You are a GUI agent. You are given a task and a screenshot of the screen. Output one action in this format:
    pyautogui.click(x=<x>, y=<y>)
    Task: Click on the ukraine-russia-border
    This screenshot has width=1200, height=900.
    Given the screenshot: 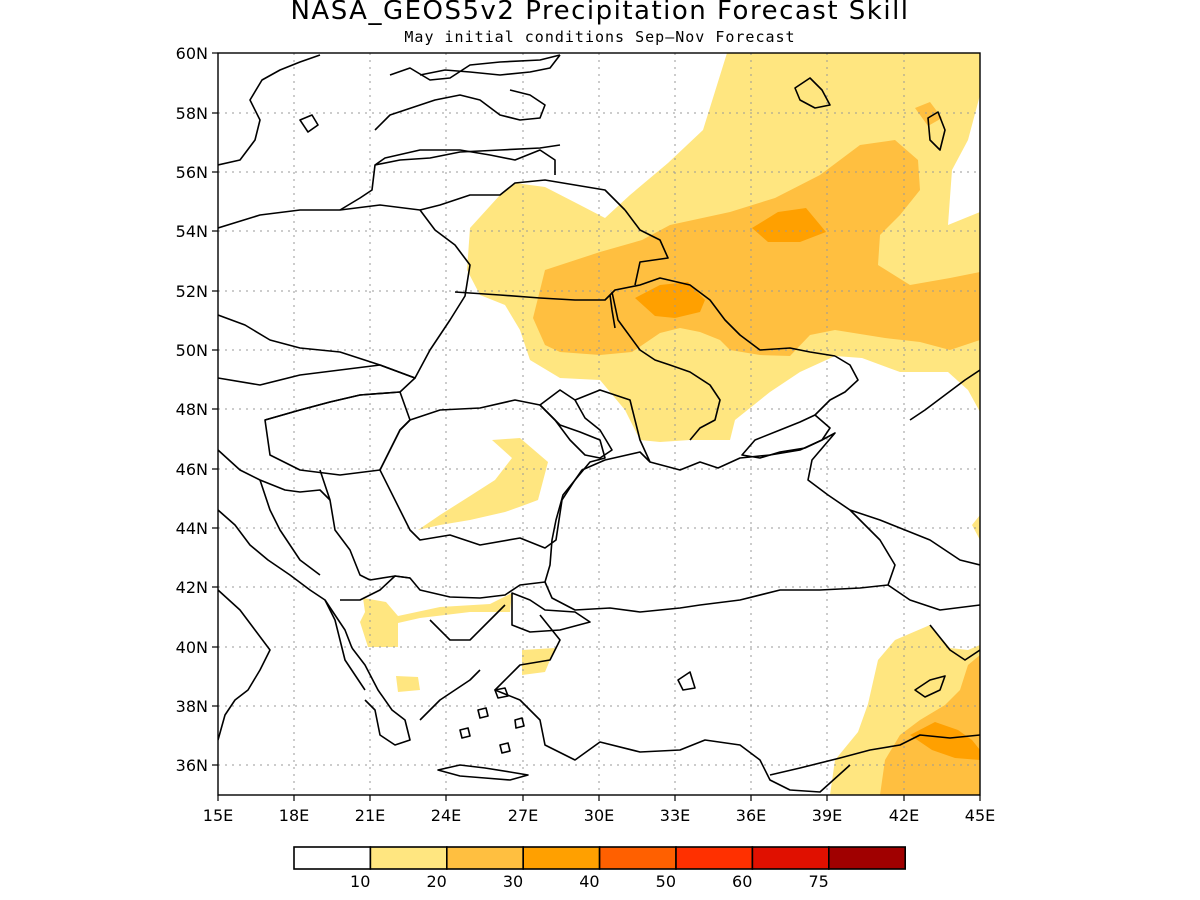 What is the action you would take?
    pyautogui.click(x=836, y=385)
    